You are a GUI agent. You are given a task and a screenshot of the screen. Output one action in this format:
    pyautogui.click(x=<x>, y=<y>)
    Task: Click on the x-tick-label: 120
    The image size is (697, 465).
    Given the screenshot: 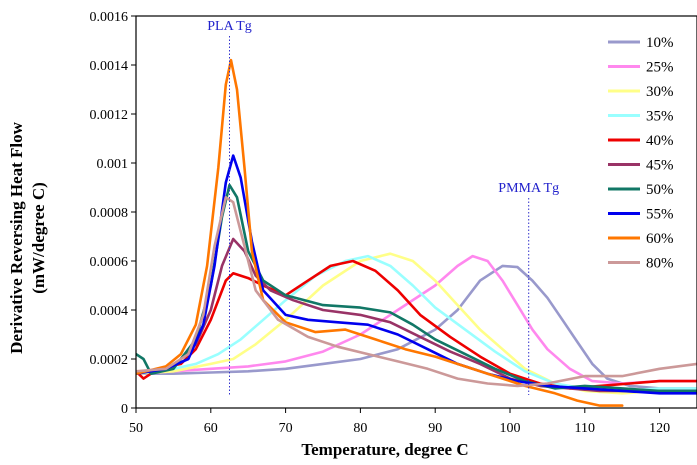 What is the action you would take?
    pyautogui.click(x=659, y=428)
    